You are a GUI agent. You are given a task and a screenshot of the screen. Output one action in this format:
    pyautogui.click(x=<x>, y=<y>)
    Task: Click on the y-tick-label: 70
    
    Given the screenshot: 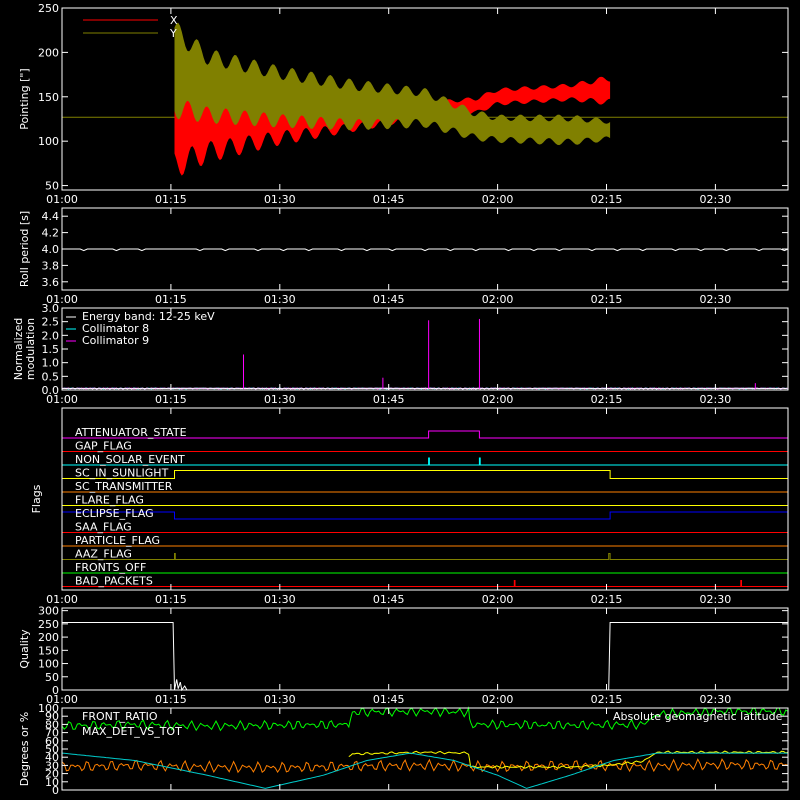 What is the action you would take?
    pyautogui.click(x=52, y=733)
    